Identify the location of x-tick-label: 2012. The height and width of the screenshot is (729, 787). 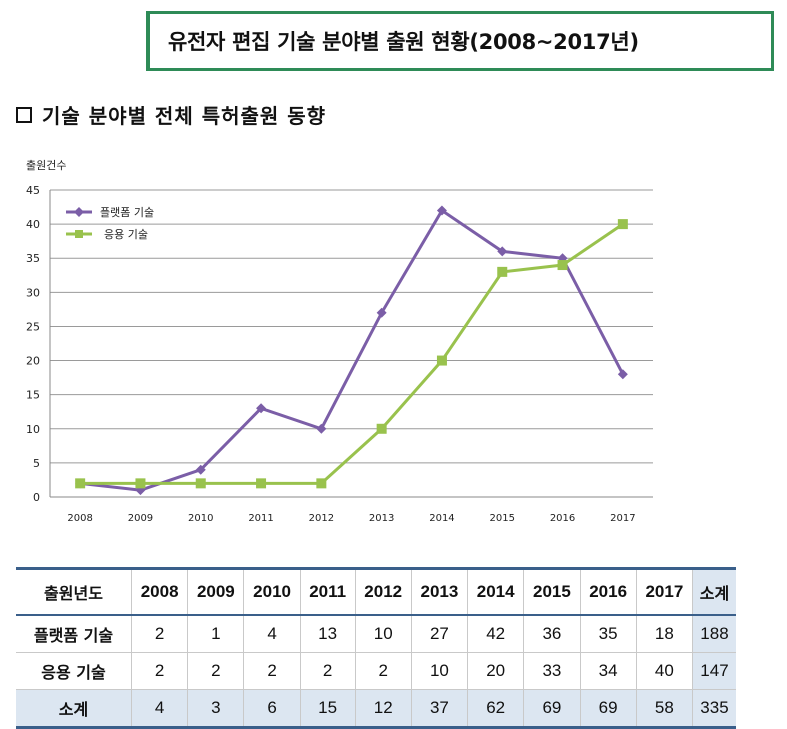
(321, 518).